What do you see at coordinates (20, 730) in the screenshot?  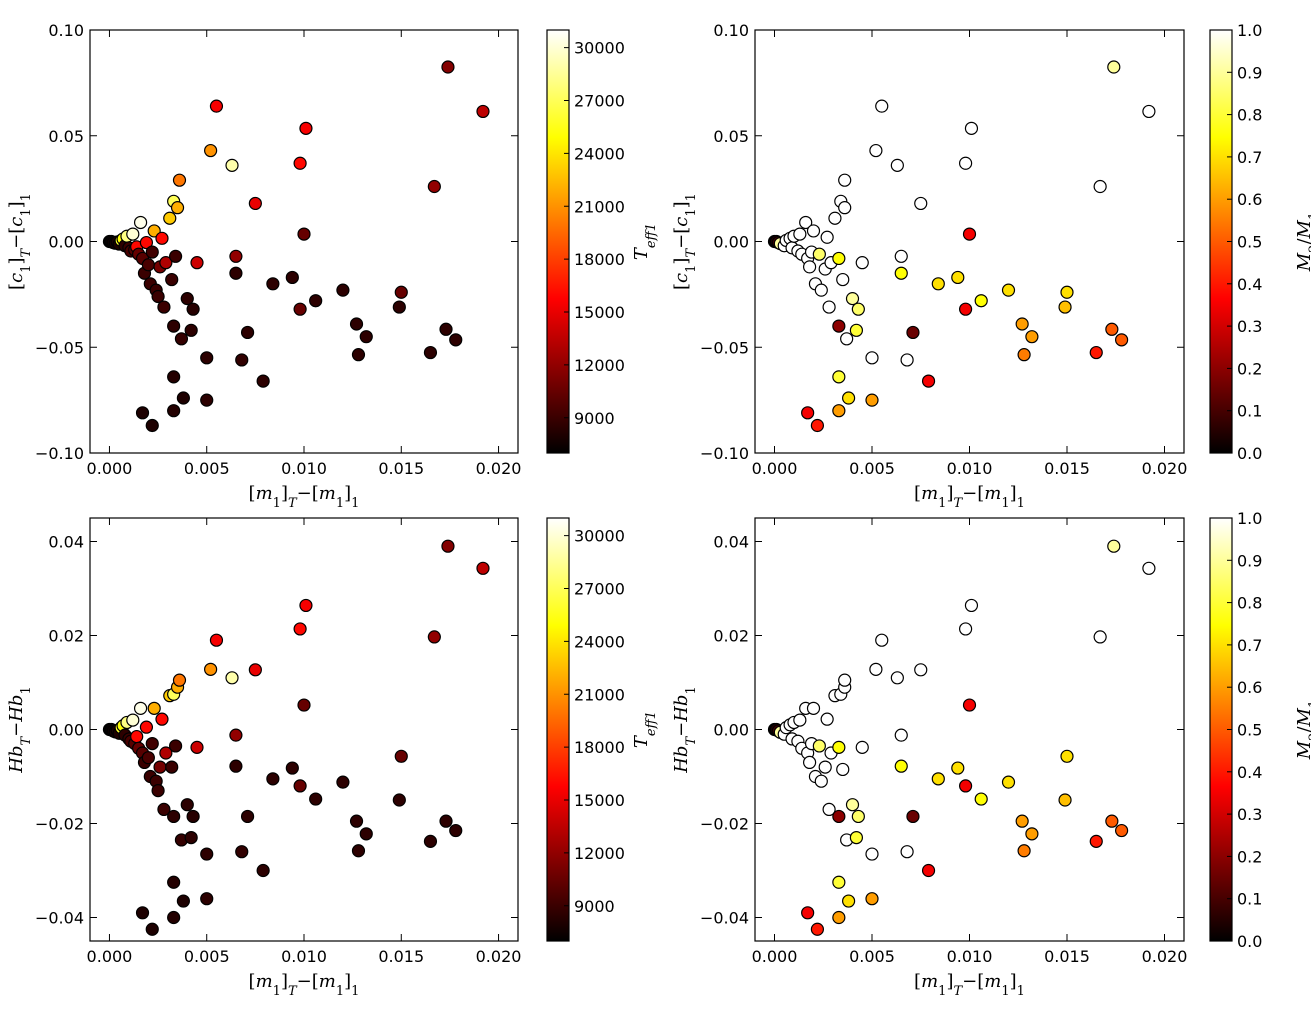 I see `y-axis-label: HbT−Hb1` at bounding box center [20, 730].